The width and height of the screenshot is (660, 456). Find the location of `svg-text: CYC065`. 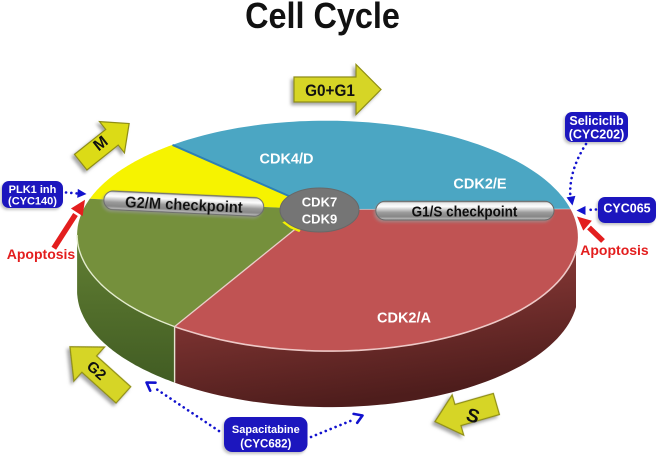

svg-text: CYC065 is located at coordinates (626, 209).